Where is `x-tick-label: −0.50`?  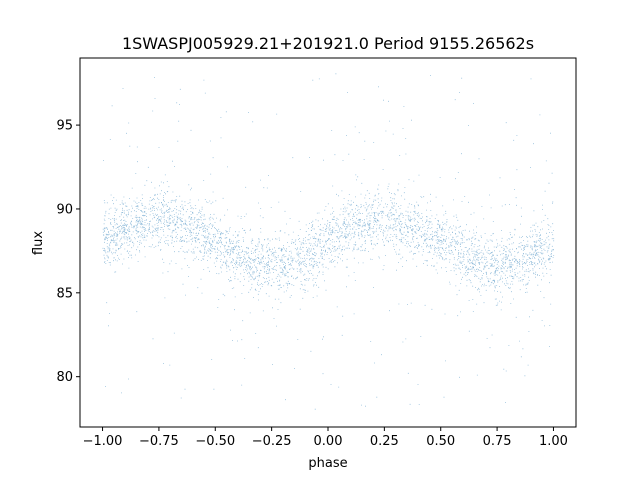 x-tick-label: −0.50 is located at coordinates (215, 441).